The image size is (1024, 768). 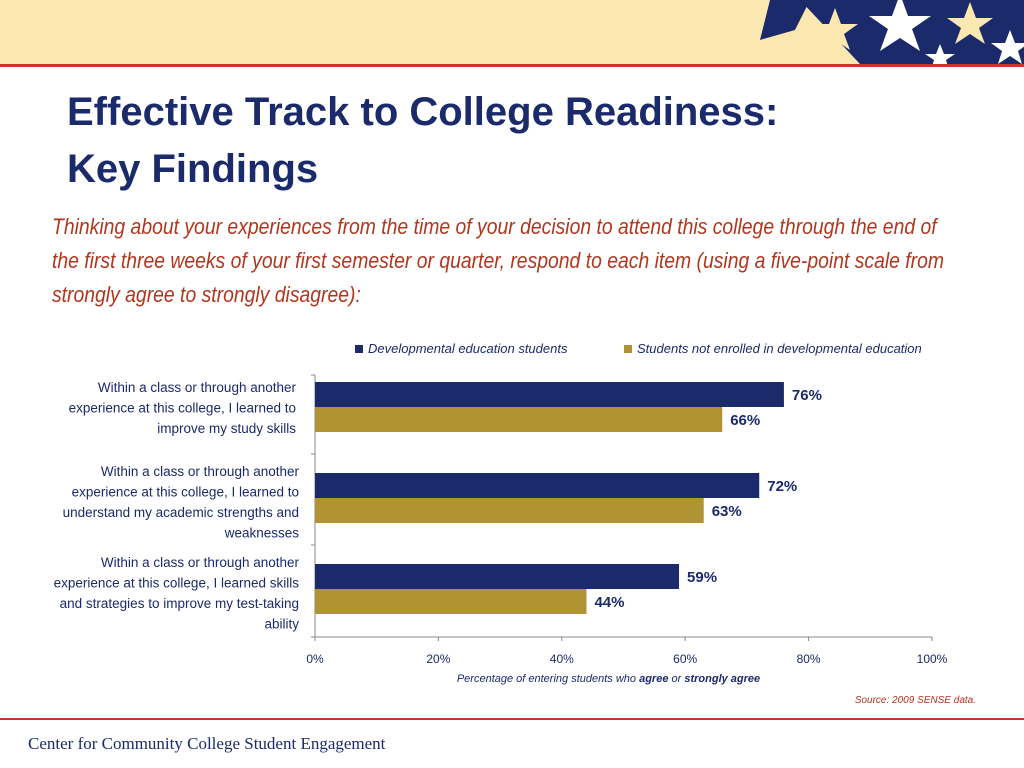 What do you see at coordinates (181, 512) in the screenshot?
I see `category-label-1-line-2: understand my academic strengths and` at bounding box center [181, 512].